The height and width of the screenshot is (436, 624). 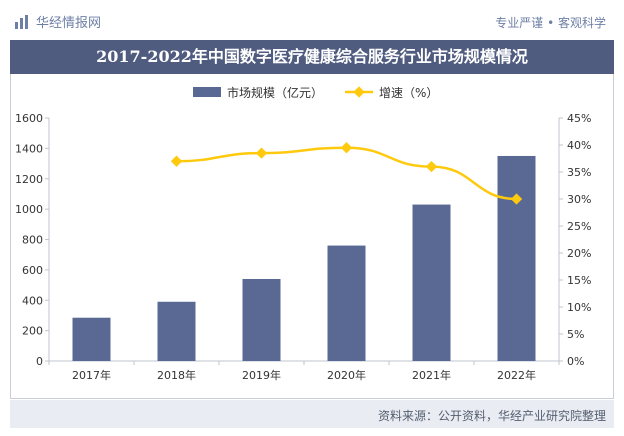 I want to click on chart-title: 2017-2022年中国数字医疗健康综合服务行业市场规模情况, so click(x=312, y=57).